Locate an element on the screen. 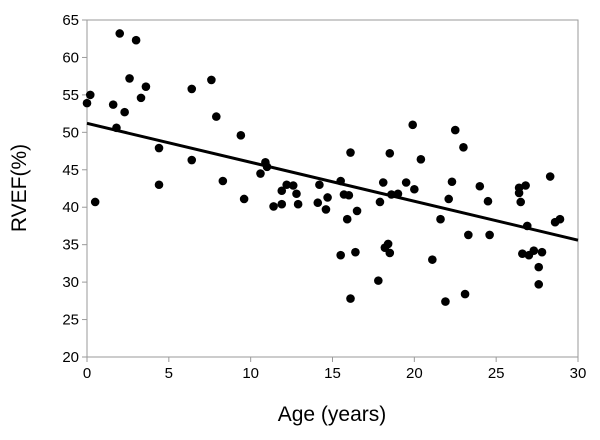 This screenshot has width=600, height=440. y-tick-label: 45 is located at coordinates (70, 170).